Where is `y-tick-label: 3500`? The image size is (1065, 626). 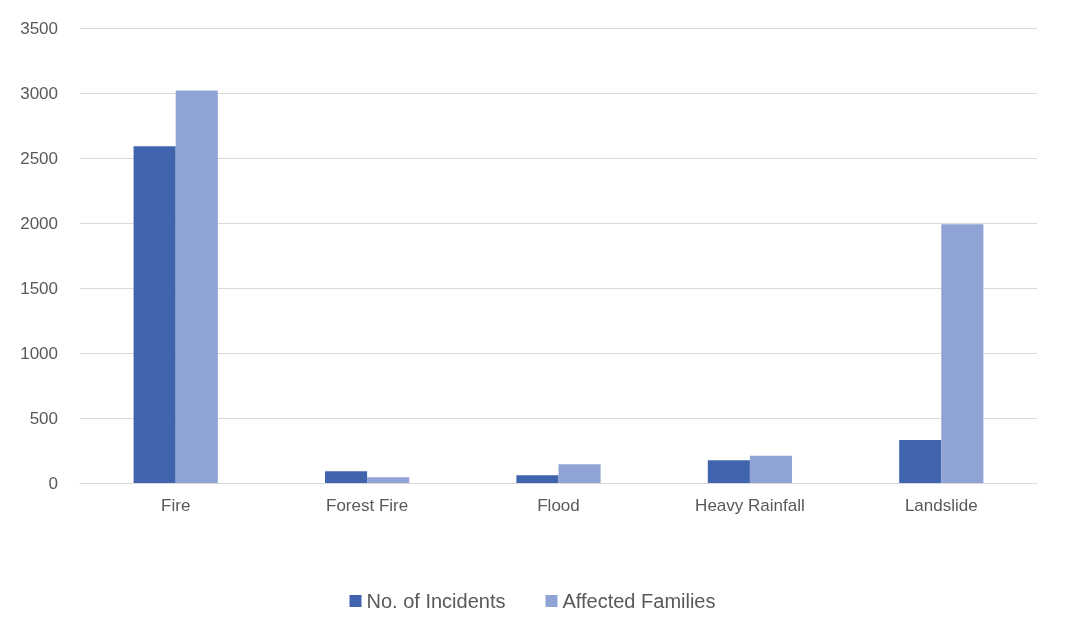
y-tick-label: 3500 is located at coordinates (39, 28).